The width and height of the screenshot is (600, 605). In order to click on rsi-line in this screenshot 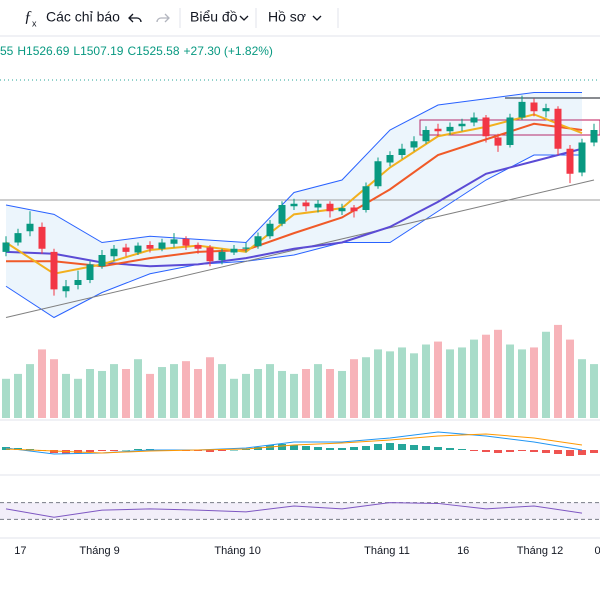, I will do `click(294, 510)`.